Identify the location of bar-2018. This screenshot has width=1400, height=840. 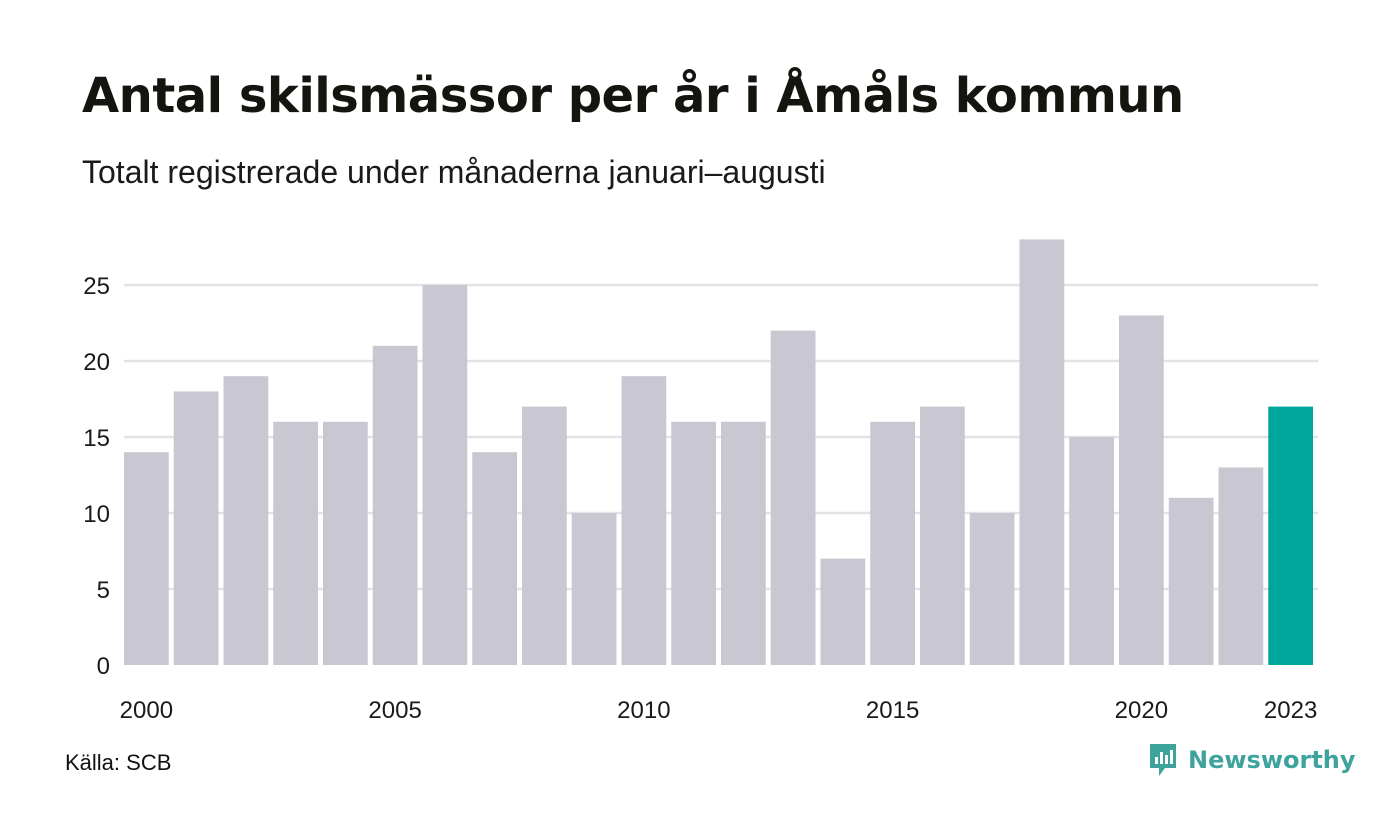
(1042, 452).